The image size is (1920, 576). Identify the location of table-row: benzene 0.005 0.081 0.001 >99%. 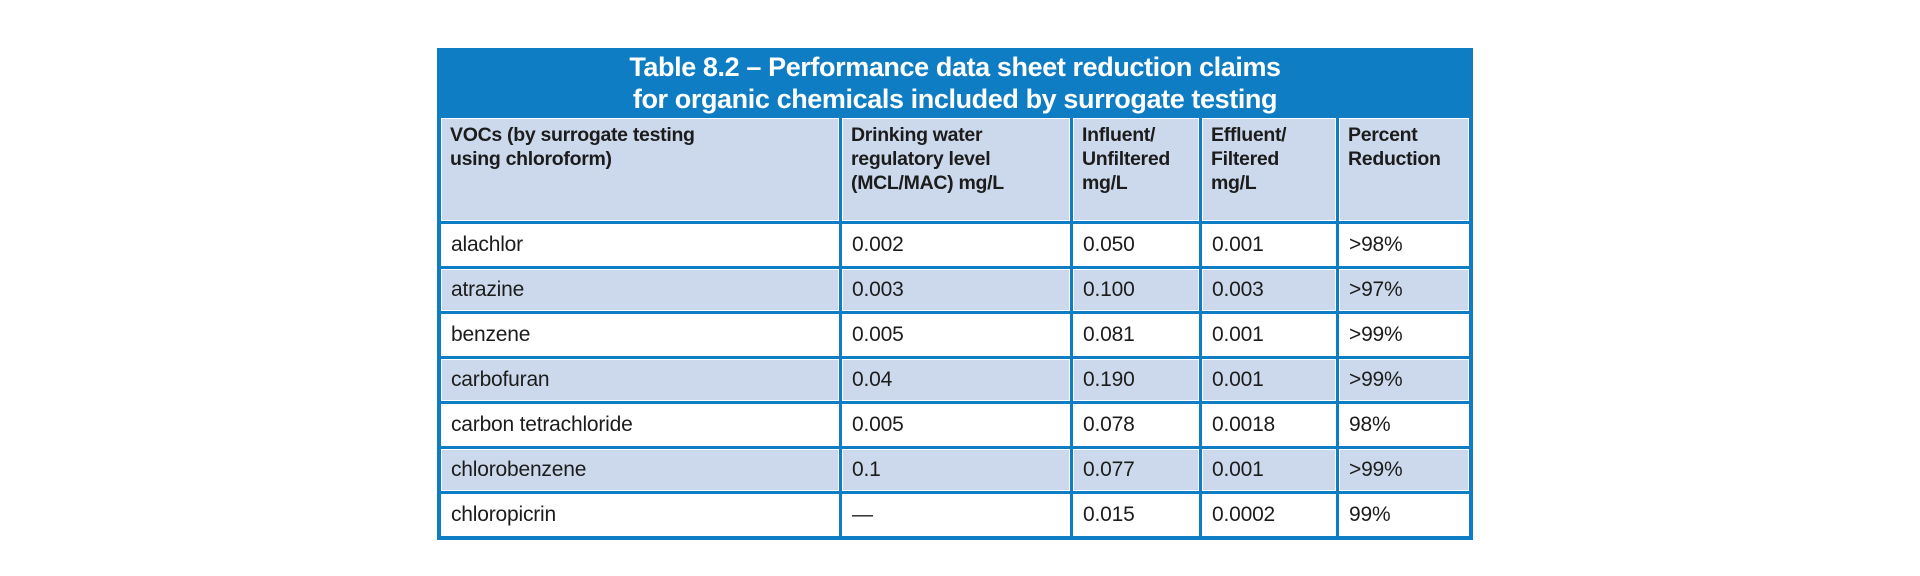
(955, 335).